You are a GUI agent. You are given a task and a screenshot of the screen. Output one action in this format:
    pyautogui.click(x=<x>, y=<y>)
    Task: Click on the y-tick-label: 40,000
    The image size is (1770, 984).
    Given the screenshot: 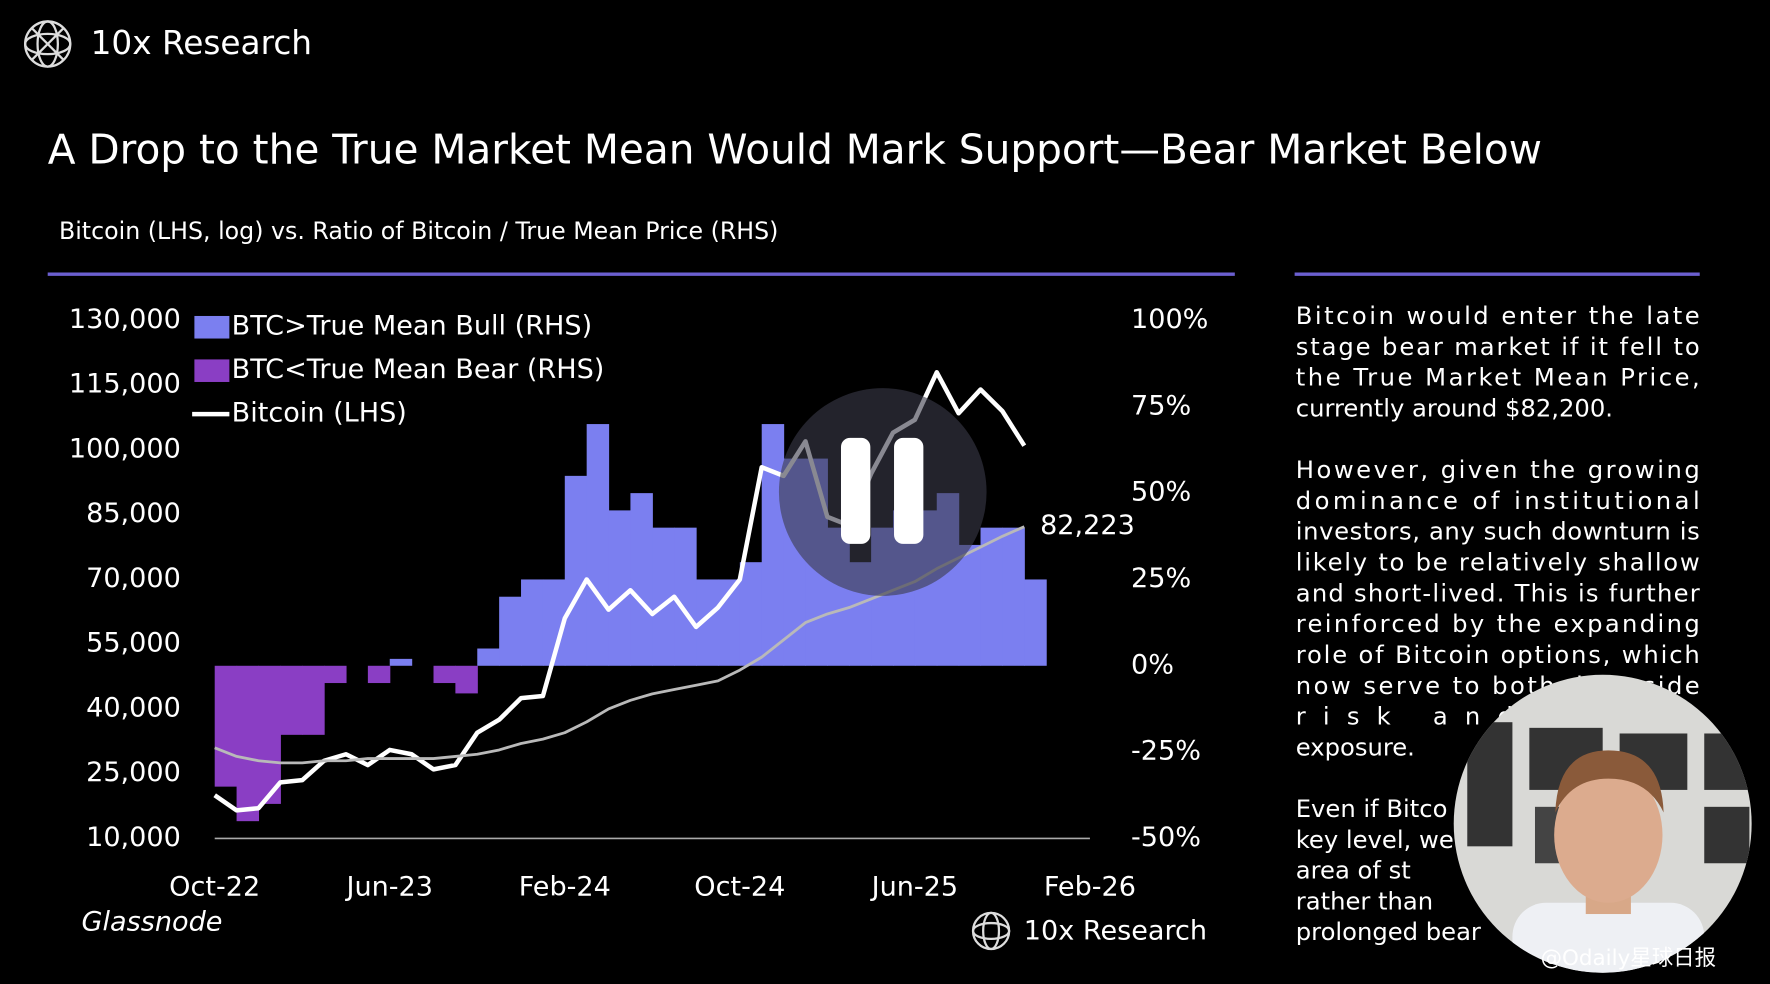 What is the action you would take?
    pyautogui.click(x=133, y=707)
    